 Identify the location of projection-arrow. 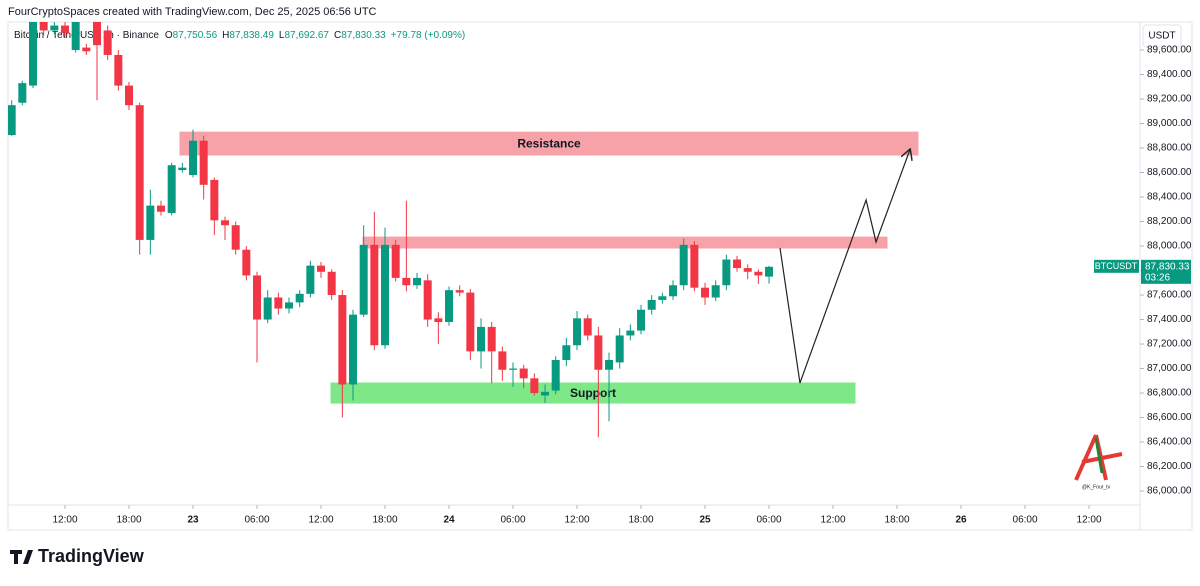
(844, 267).